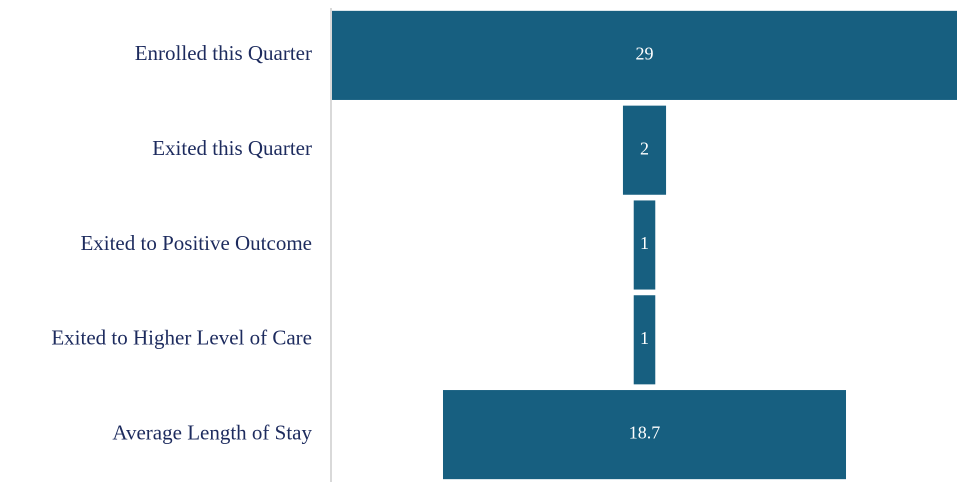 The image size is (965, 482). I want to click on category-label: Exited this Quarter, so click(232, 148).